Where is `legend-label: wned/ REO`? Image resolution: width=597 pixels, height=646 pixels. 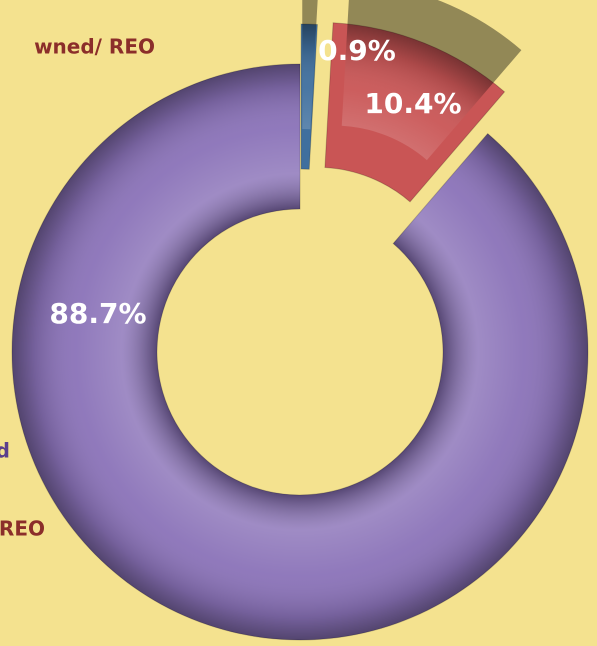 legend-label: wned/ REO is located at coordinates (94, 47).